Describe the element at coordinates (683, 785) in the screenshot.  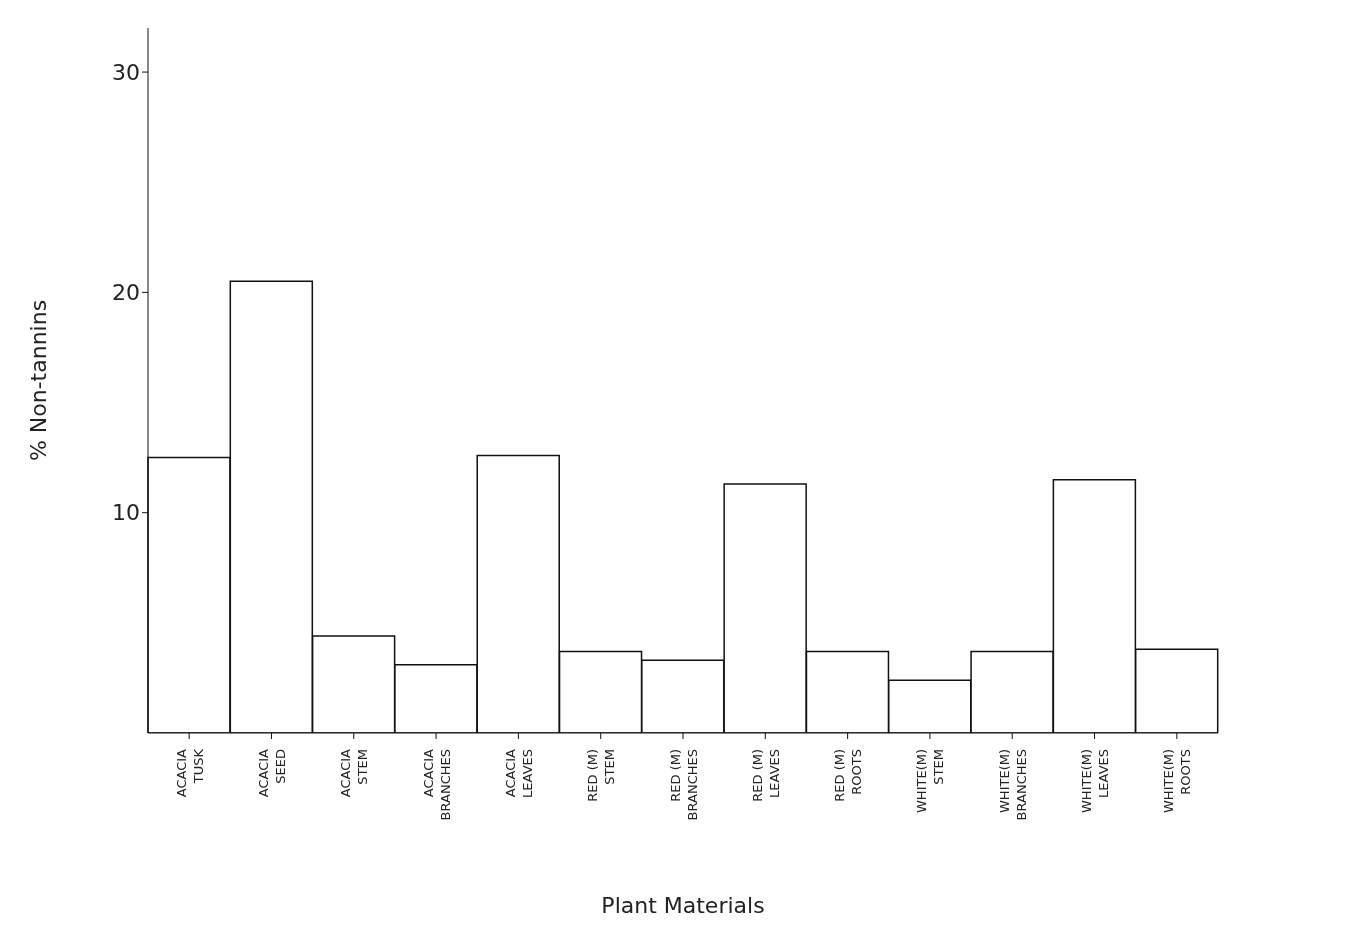
I see `x-tick-label: RED (M) BRANCHES` at that location.